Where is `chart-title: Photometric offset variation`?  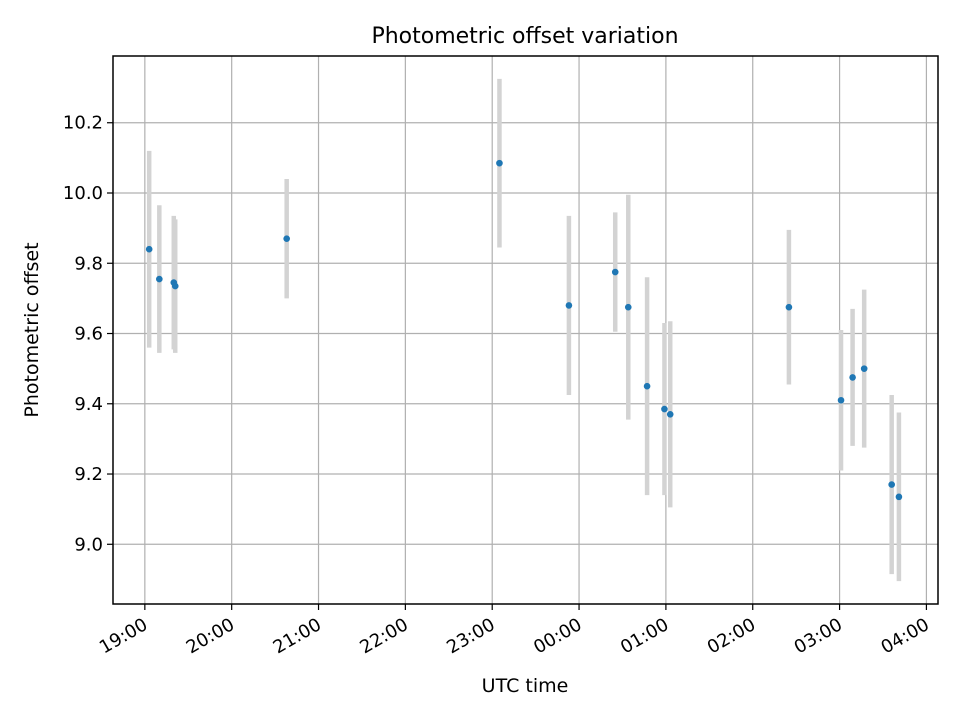 chart-title: Photometric offset variation is located at coordinates (524, 36).